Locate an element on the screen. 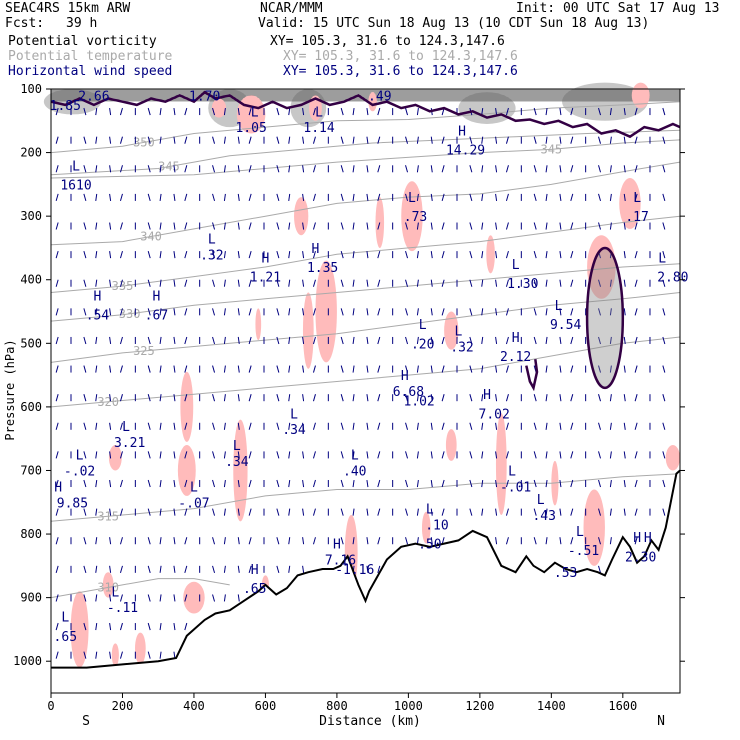 This screenshot has height=740, width=740. pv-extremum-label: 2.30 is located at coordinates (640, 557).